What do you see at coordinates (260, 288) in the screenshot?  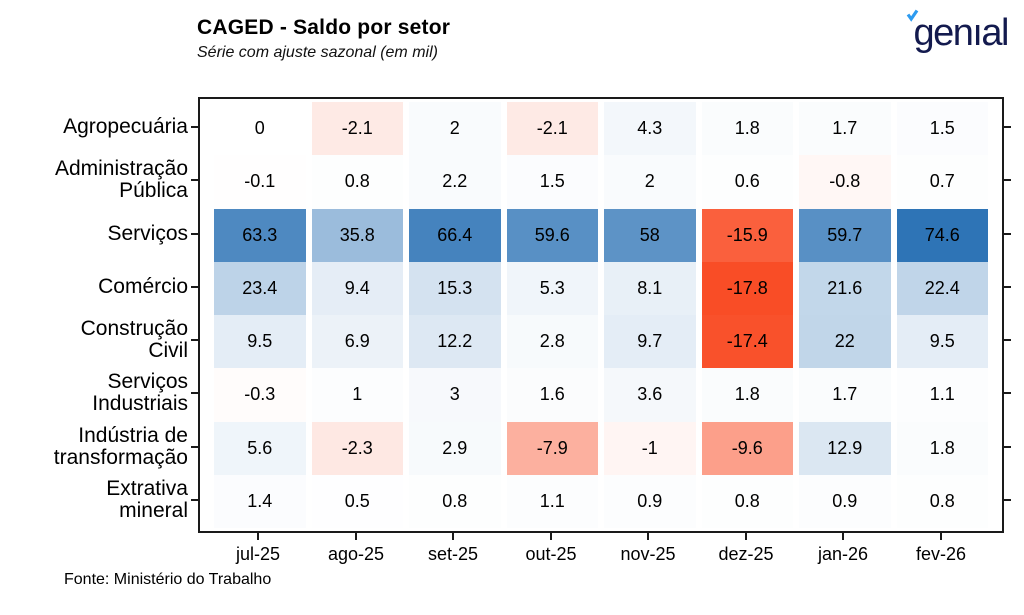 I see `heatmap-cell: 23.4` at bounding box center [260, 288].